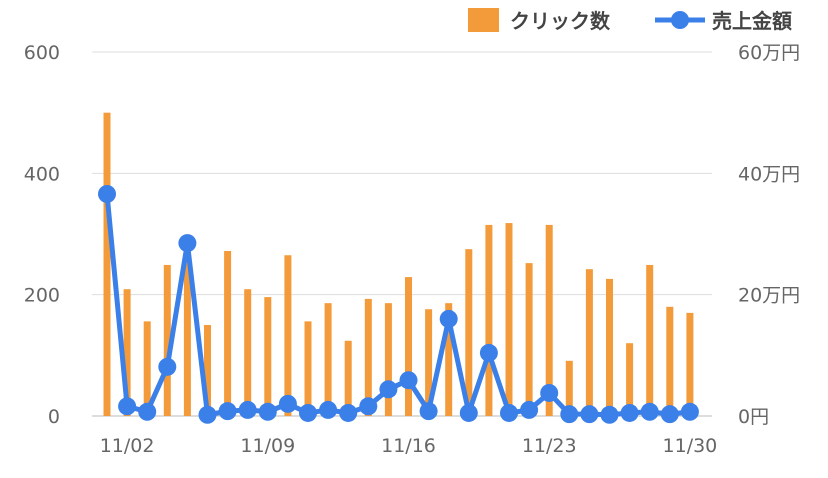  What do you see at coordinates (483, 20) in the screenshot?
I see `legend-swatch-clicks` at bounding box center [483, 20].